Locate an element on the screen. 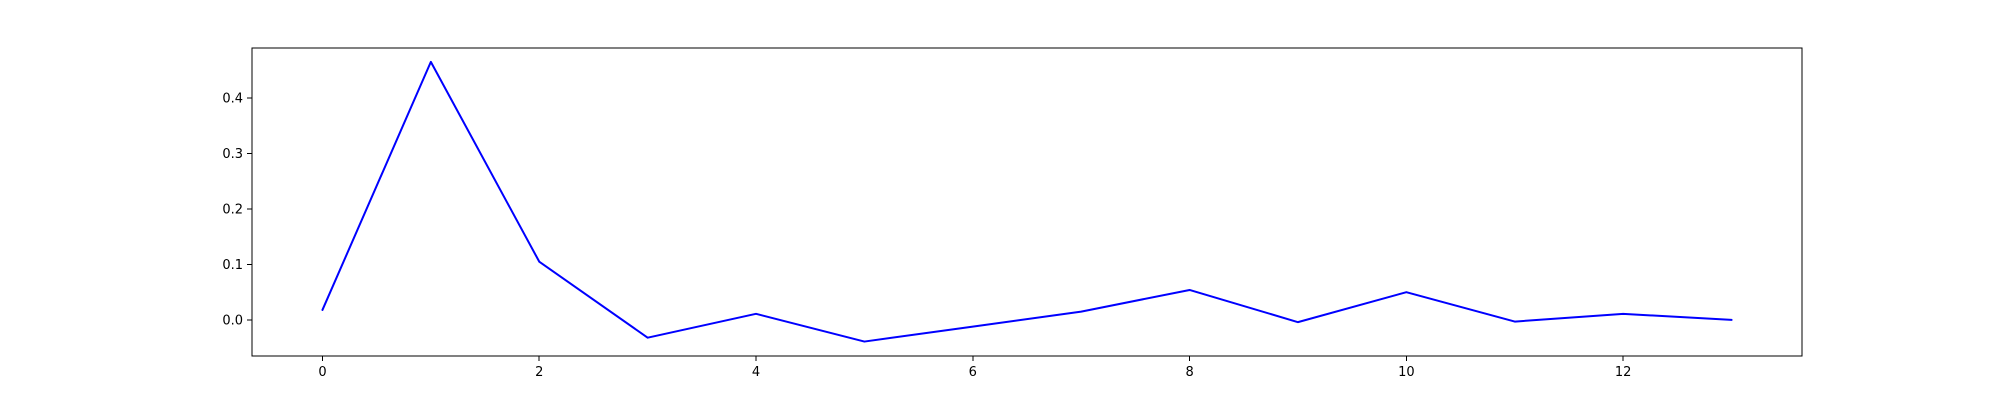  y-axis: 0.0 0.1 0.2 0.3 0.4 is located at coordinates (237, 209).